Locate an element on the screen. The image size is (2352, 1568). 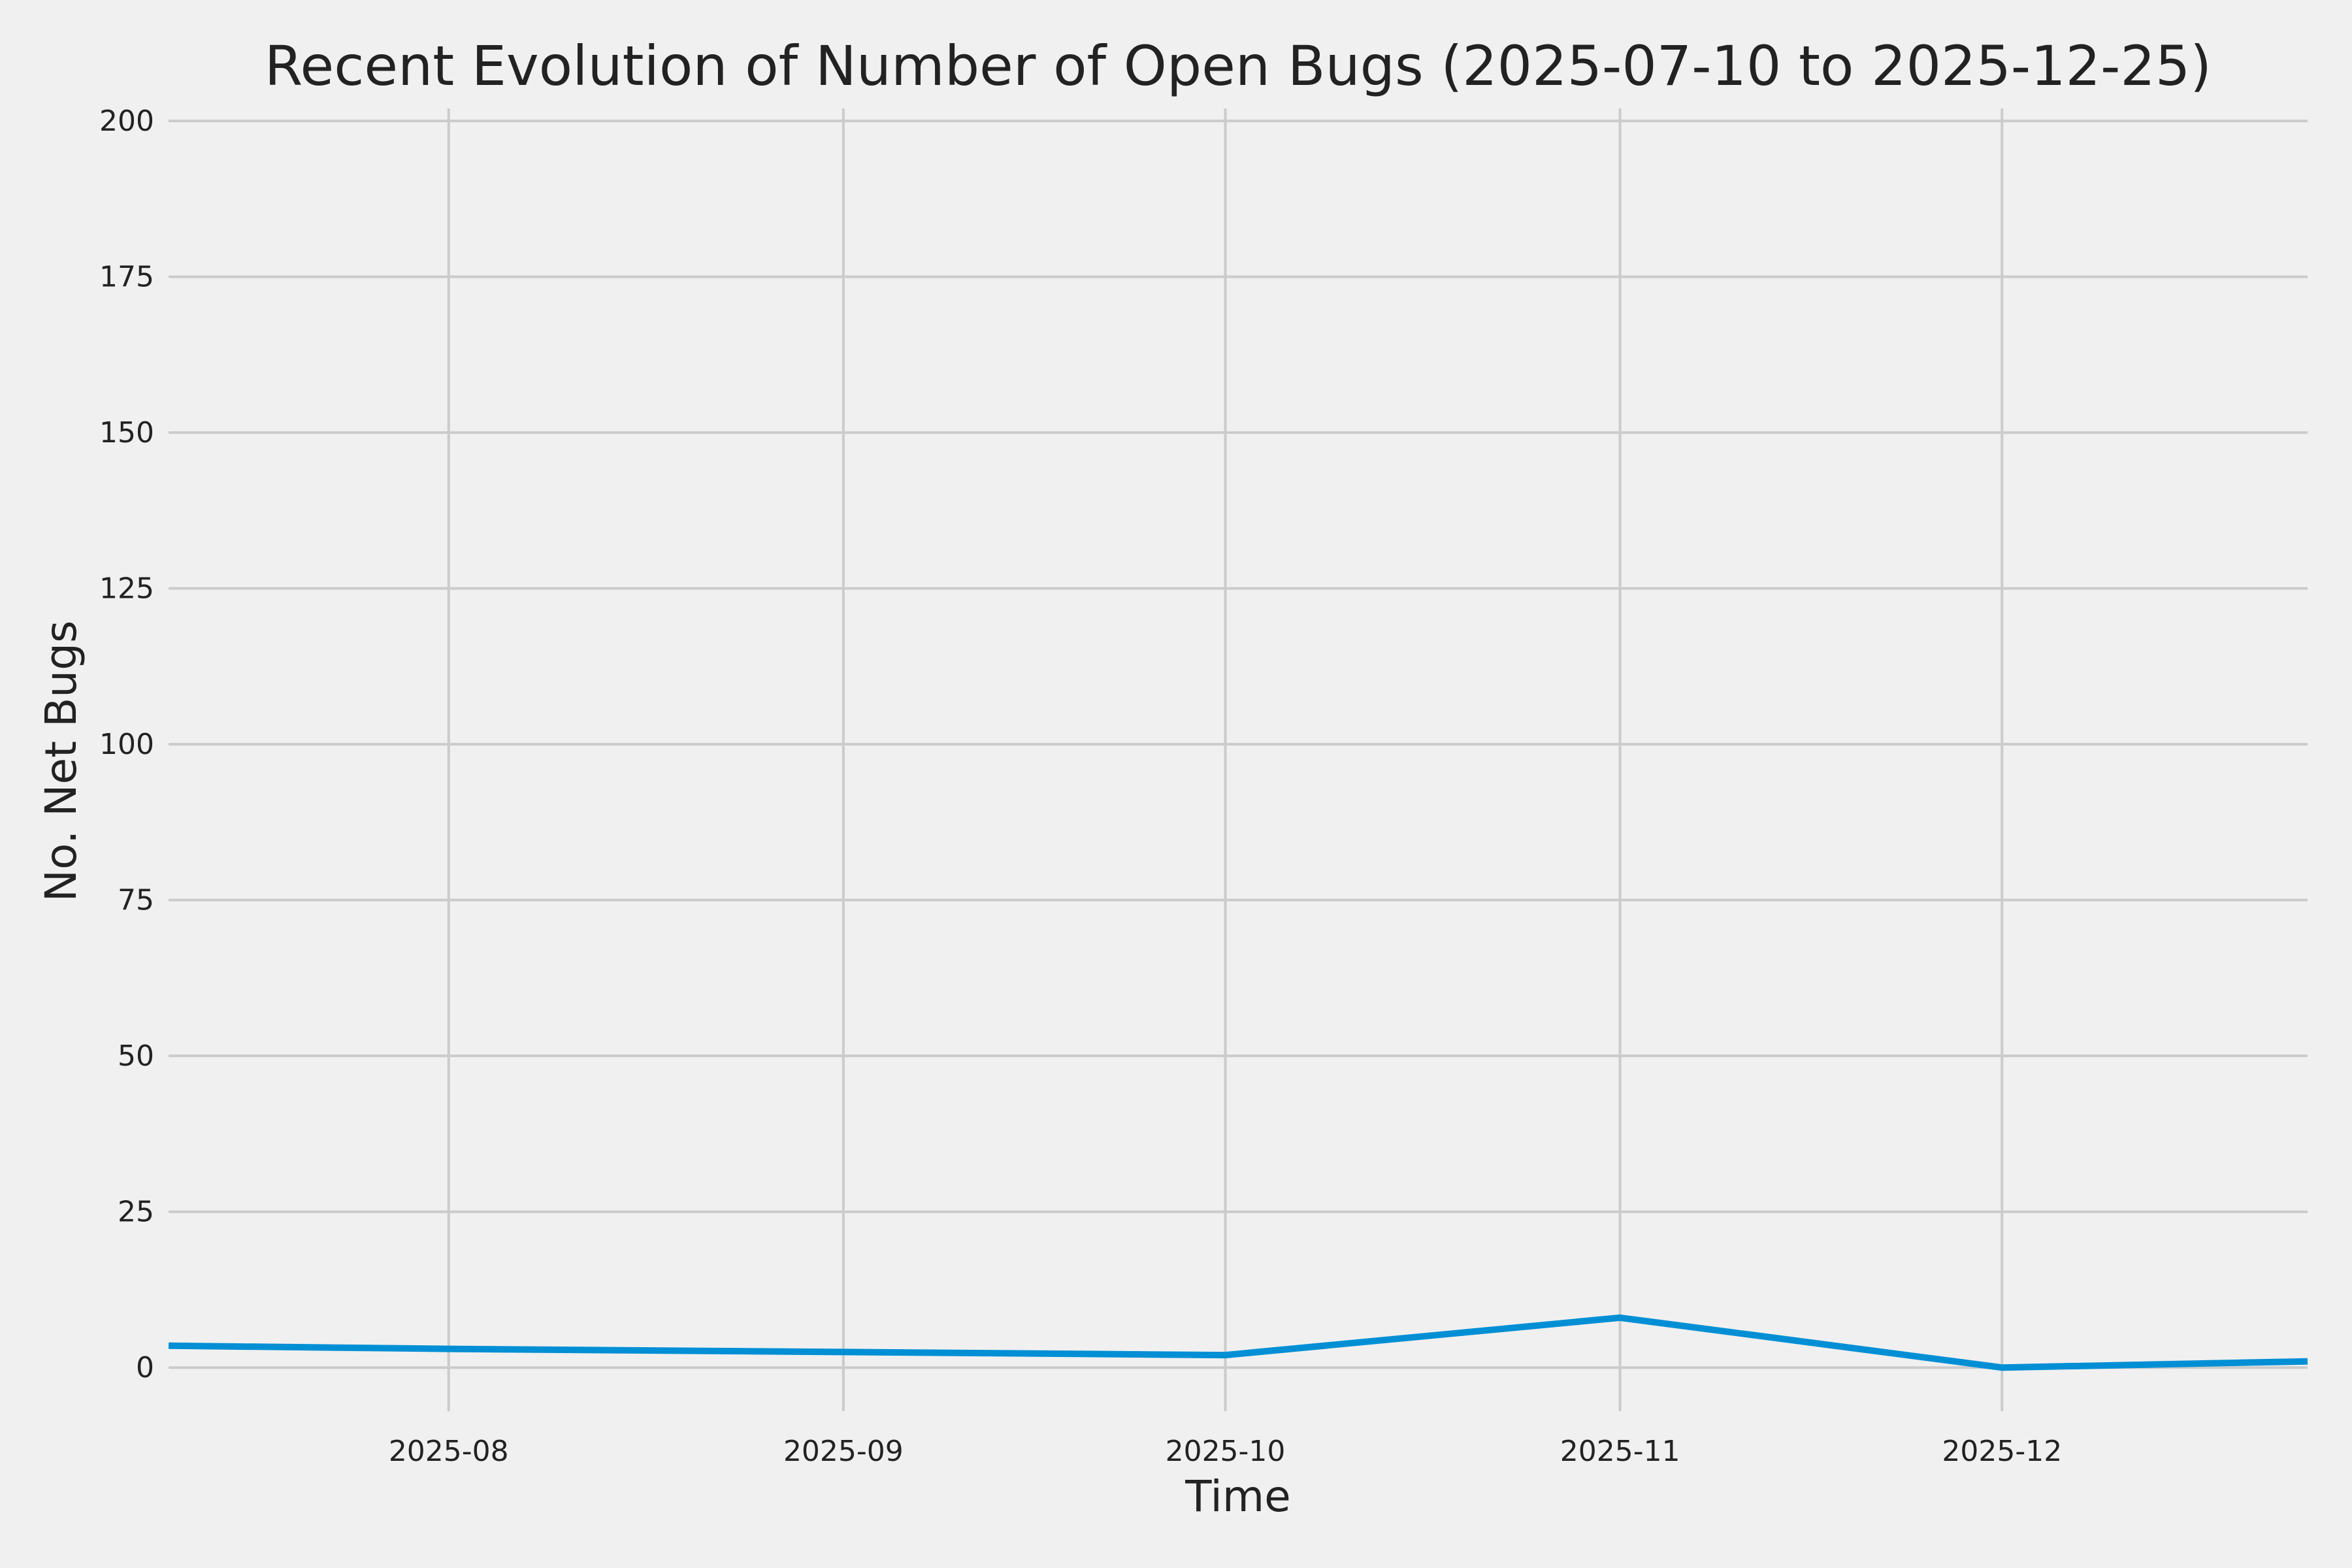
y-tick-label: 150 is located at coordinates (126, 432).